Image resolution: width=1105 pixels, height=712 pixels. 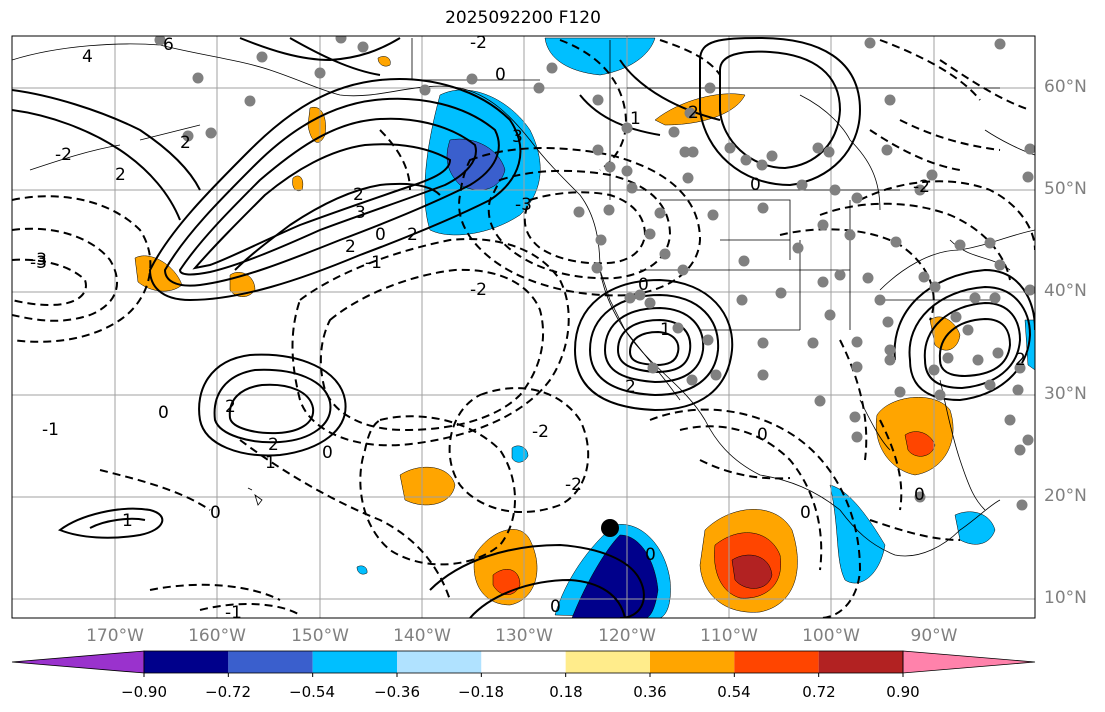 What do you see at coordinates (650, 692) in the screenshot?
I see `colorbar-tick-label: 0.36` at bounding box center [650, 692].